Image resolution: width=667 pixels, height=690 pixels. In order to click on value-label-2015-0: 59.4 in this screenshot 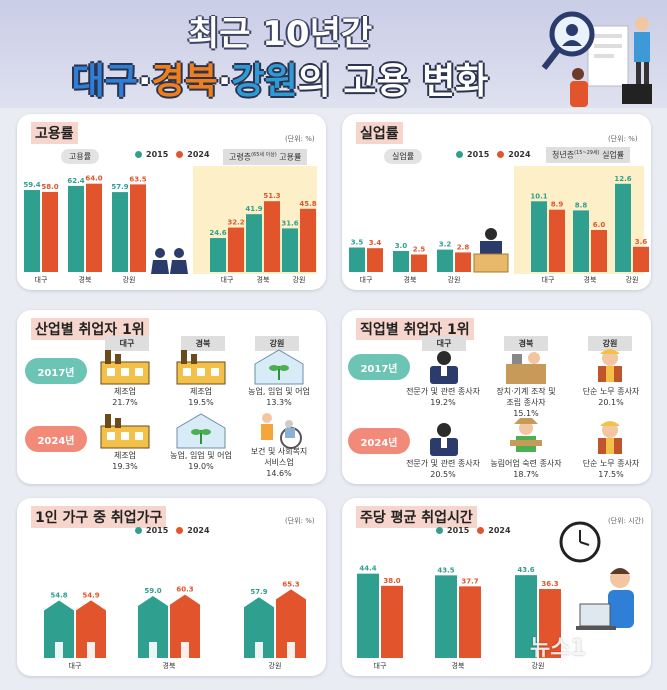, I will do `click(31, 185)`.